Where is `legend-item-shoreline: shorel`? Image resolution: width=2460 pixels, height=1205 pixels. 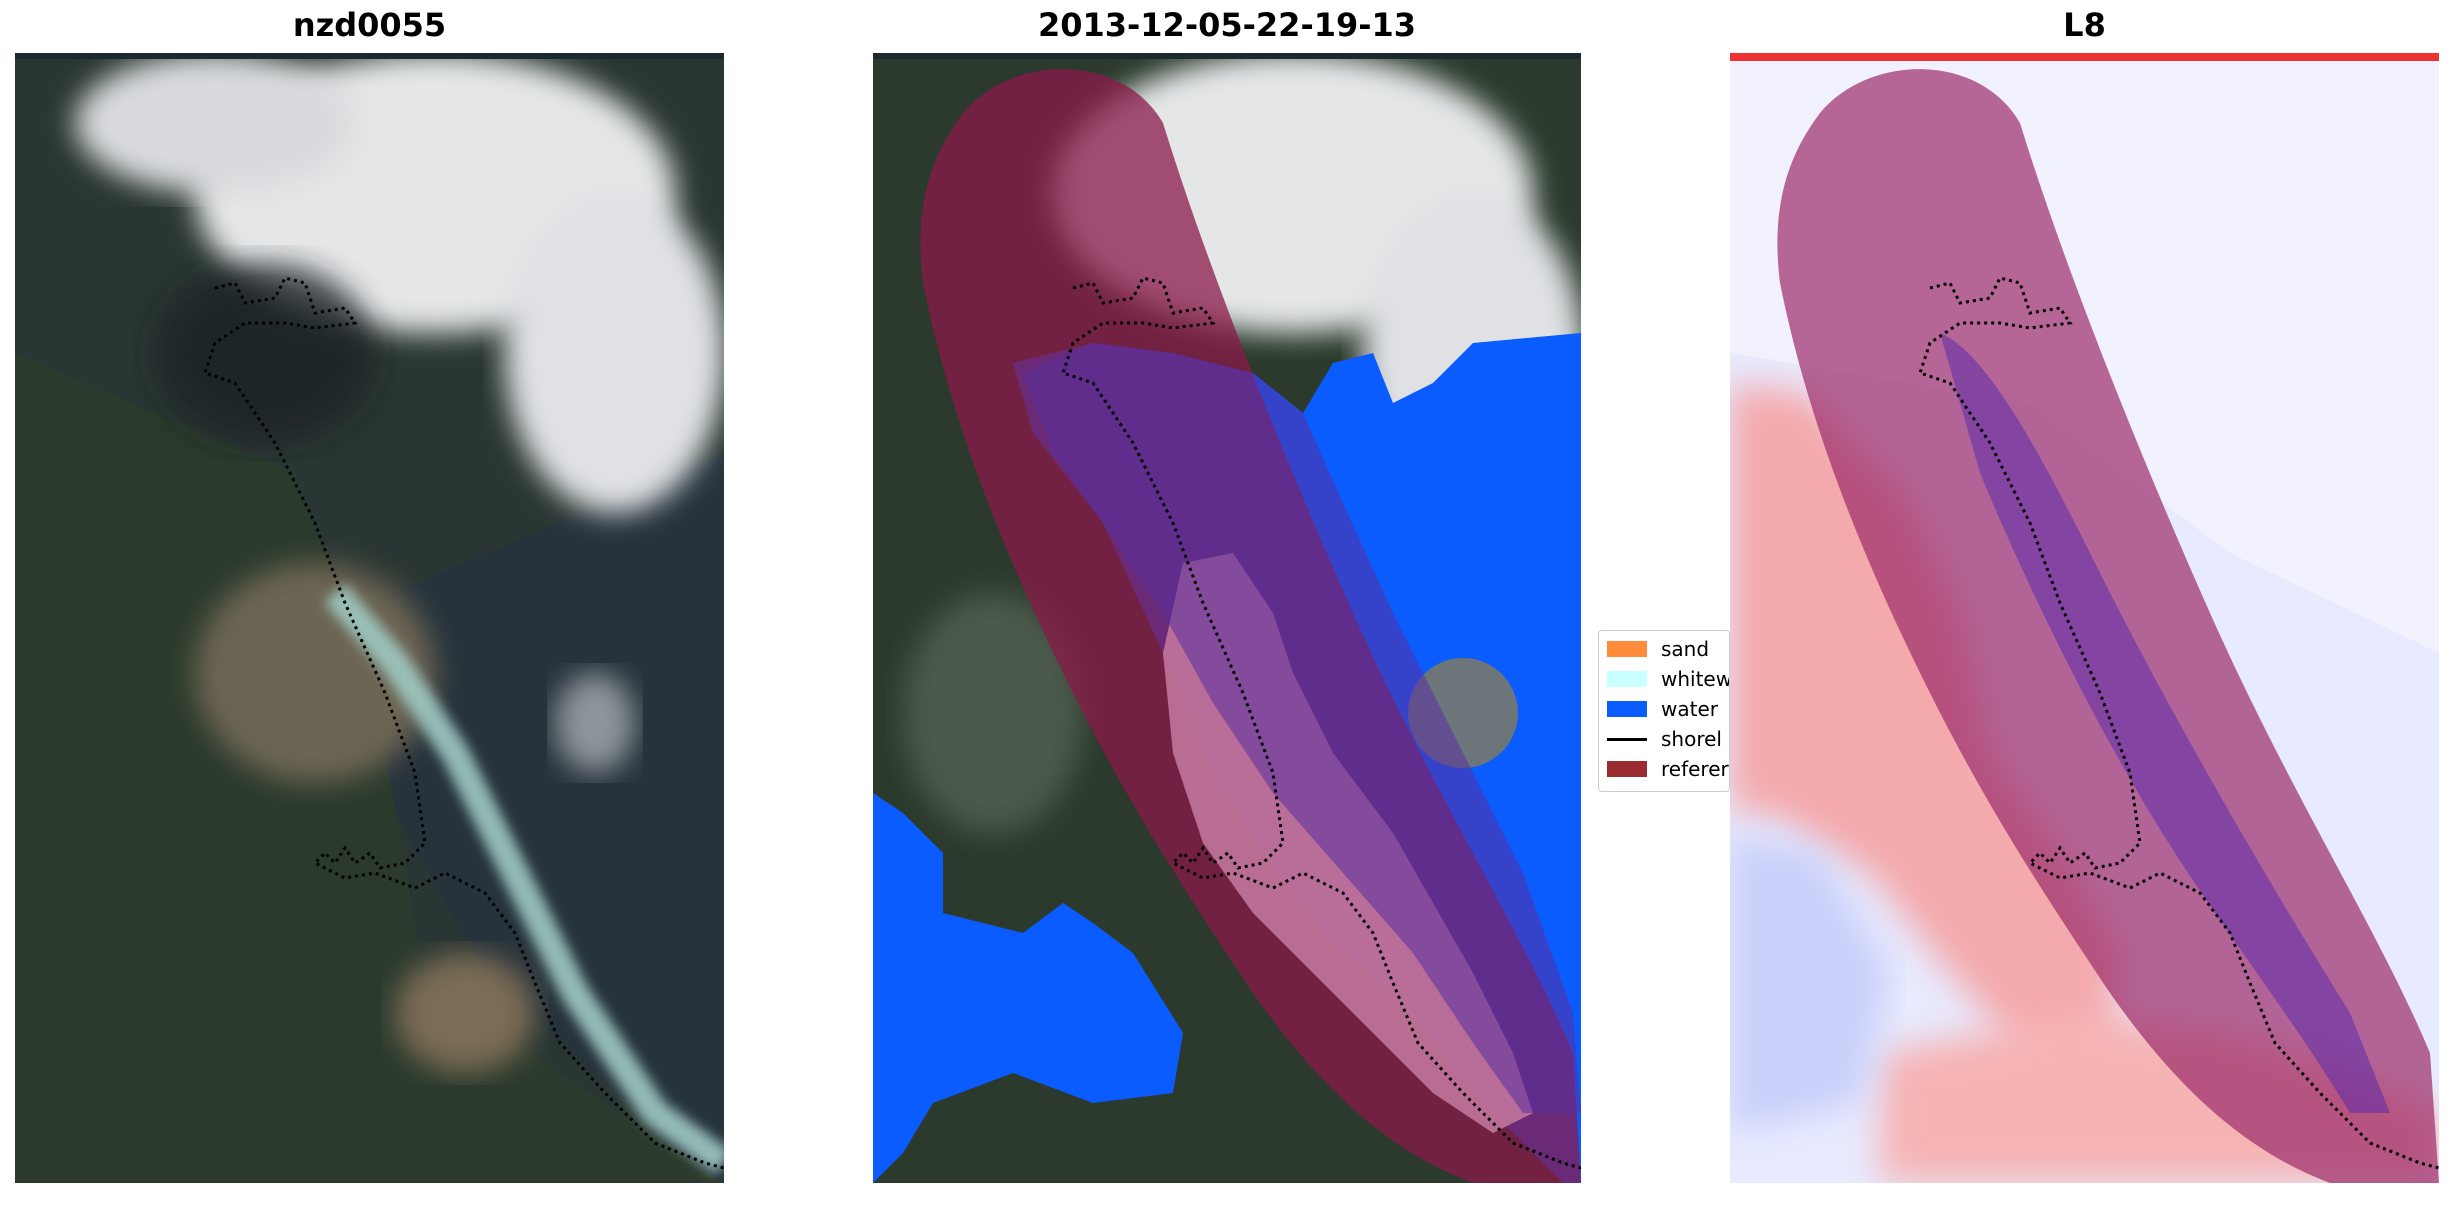
legend-item-shoreline: shorel is located at coordinates (1664, 739).